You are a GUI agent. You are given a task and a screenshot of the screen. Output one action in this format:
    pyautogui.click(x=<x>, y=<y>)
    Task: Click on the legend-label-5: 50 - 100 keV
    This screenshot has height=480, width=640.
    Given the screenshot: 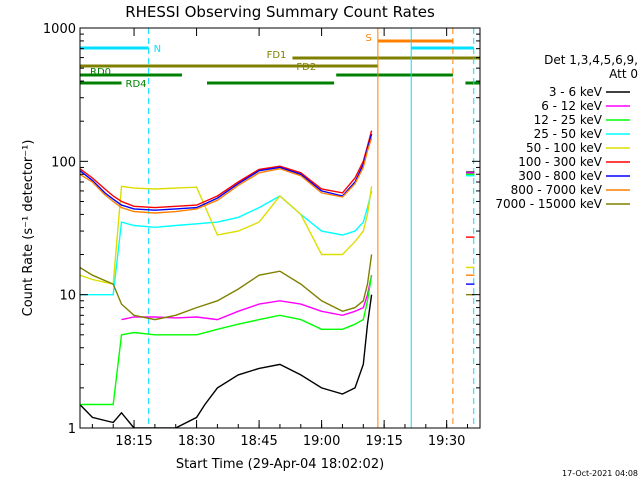 What is the action you would take?
    pyautogui.click(x=564, y=148)
    